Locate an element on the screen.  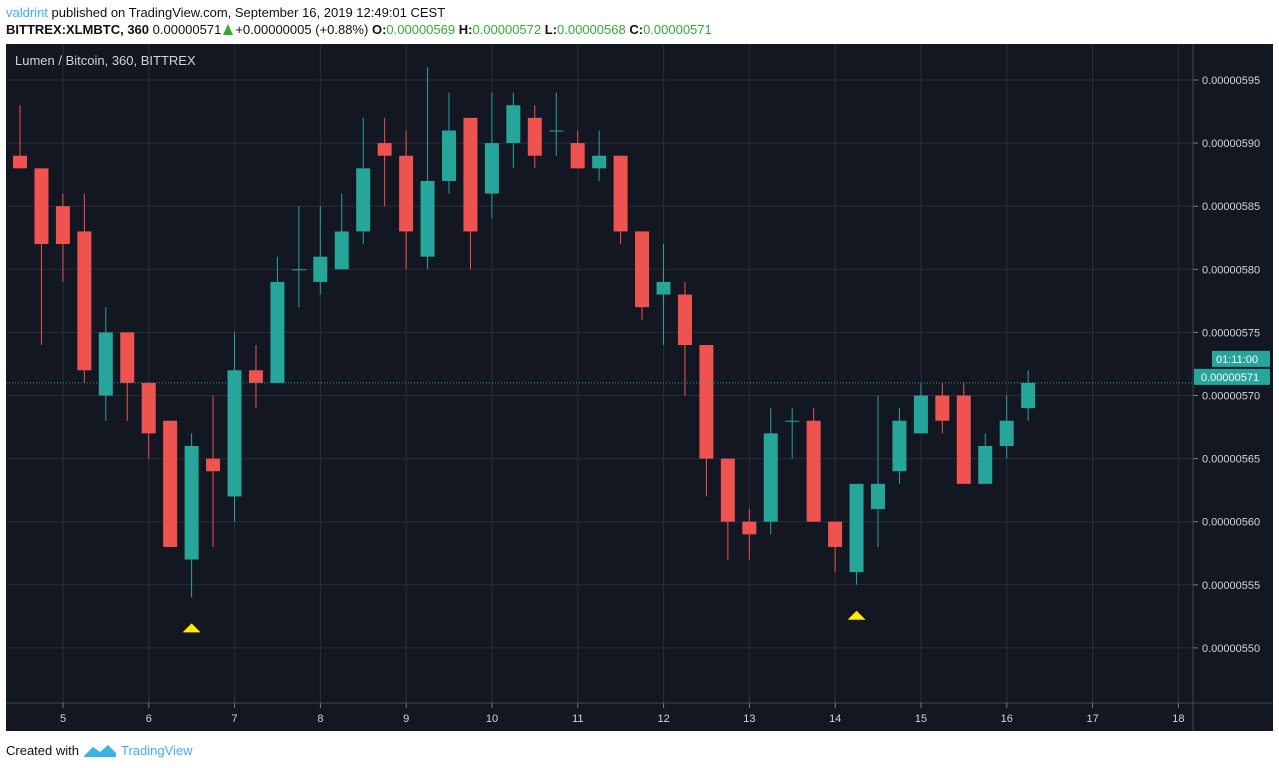
current-price-label: 0.00000571 is located at coordinates (1230, 378).